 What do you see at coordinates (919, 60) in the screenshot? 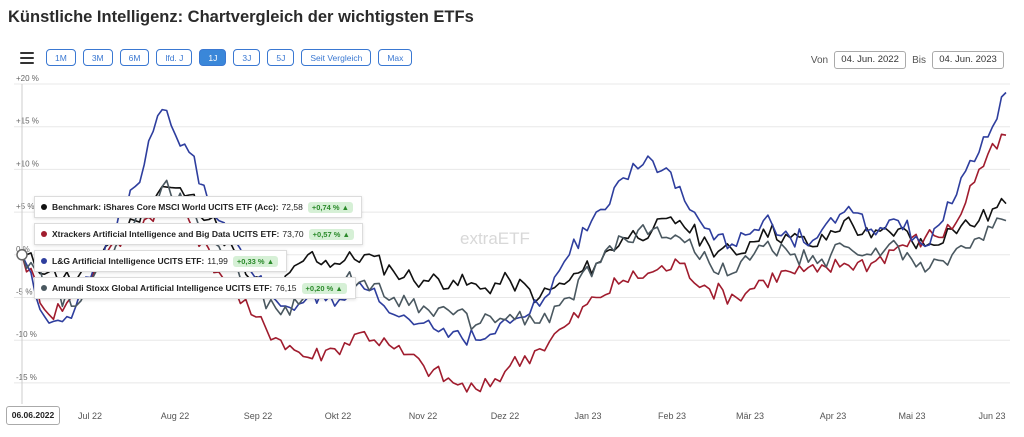
I see `to-label: Bis` at bounding box center [919, 60].